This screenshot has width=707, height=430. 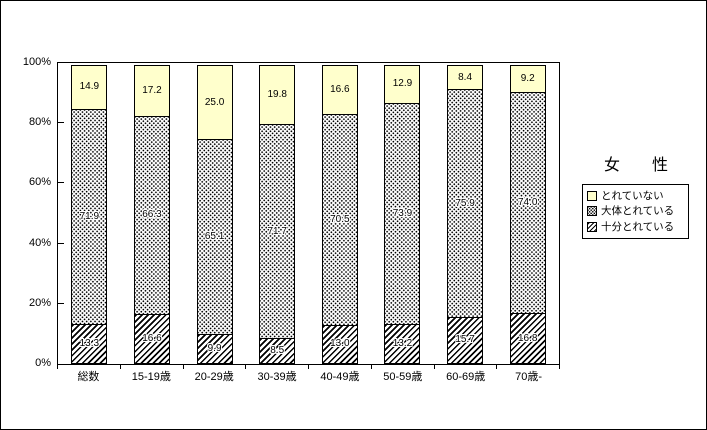 I want to click on bar-segment: 13.3, so click(x=89, y=344).